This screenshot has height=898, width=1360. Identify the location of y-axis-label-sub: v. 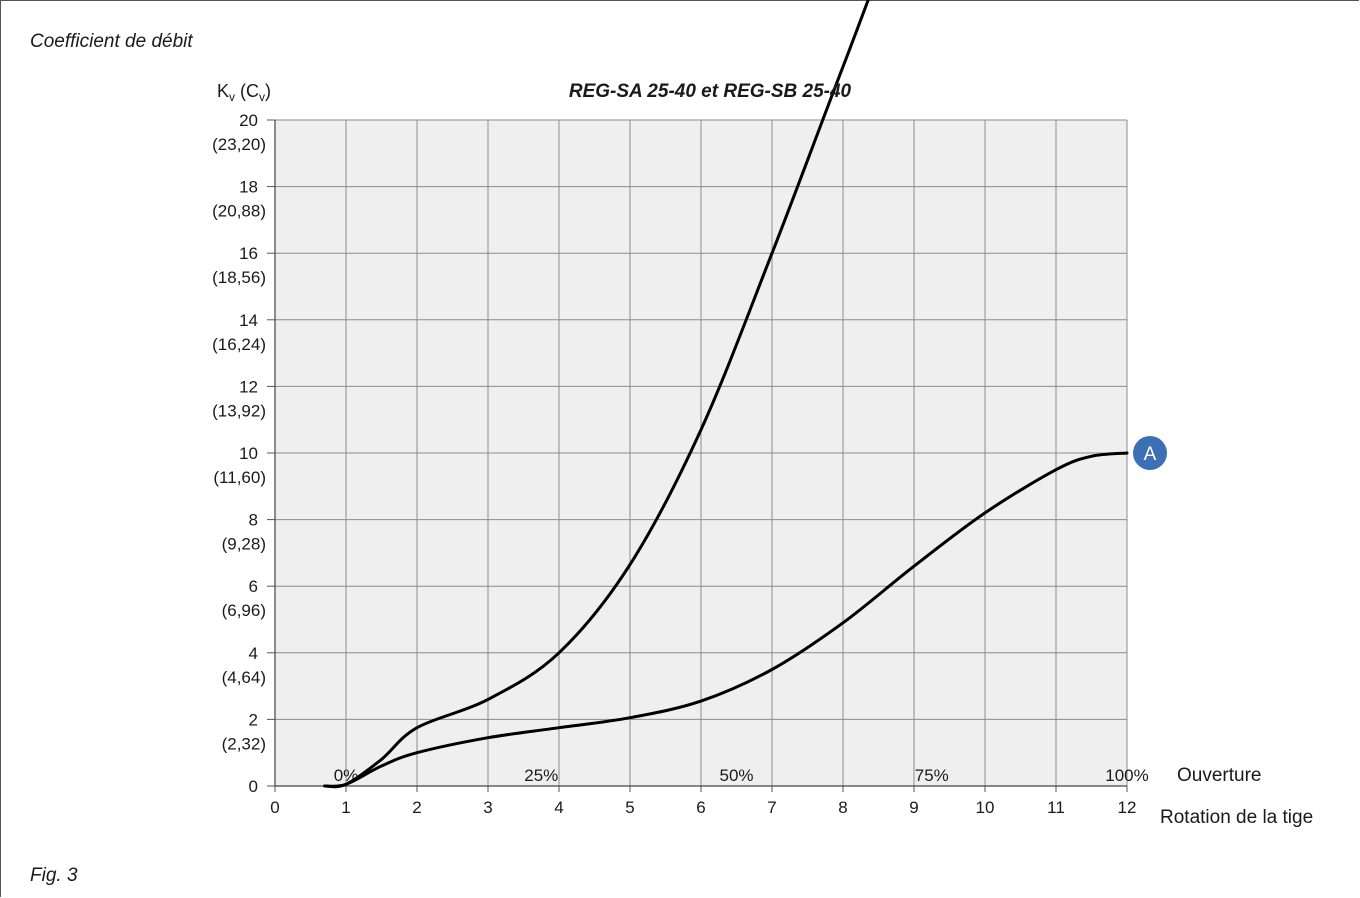
(232, 97).